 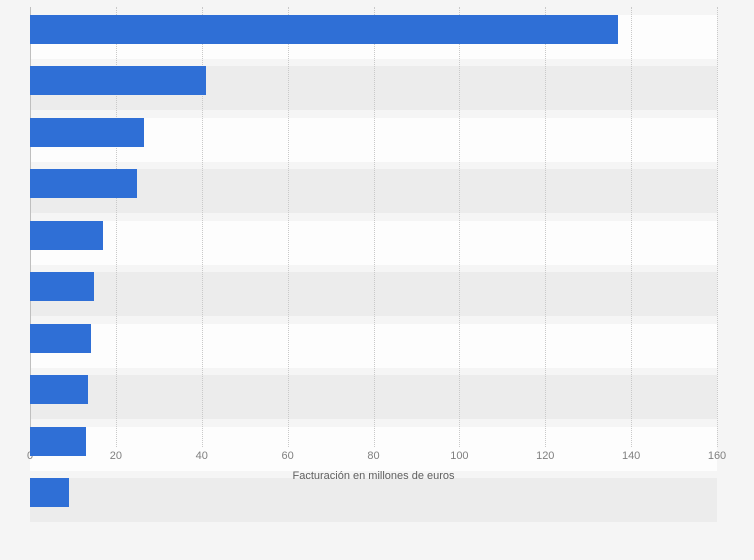 I want to click on x-axis-title: Facturación en millones de euros, so click(x=373, y=476).